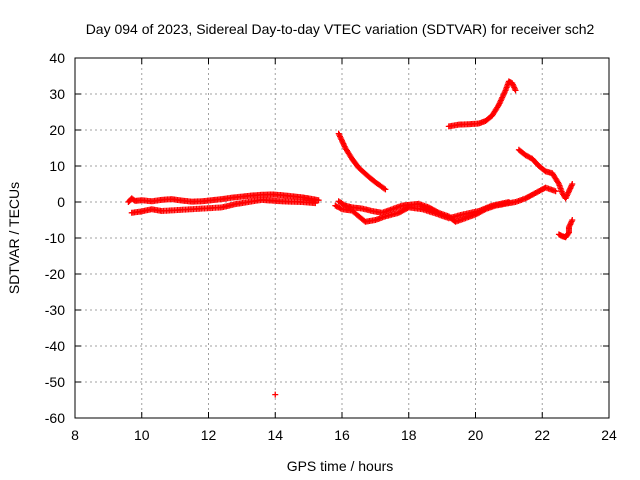 This screenshot has width=640, height=480. What do you see at coordinates (61, 202) in the screenshot?
I see `y-tick-label: 0` at bounding box center [61, 202].